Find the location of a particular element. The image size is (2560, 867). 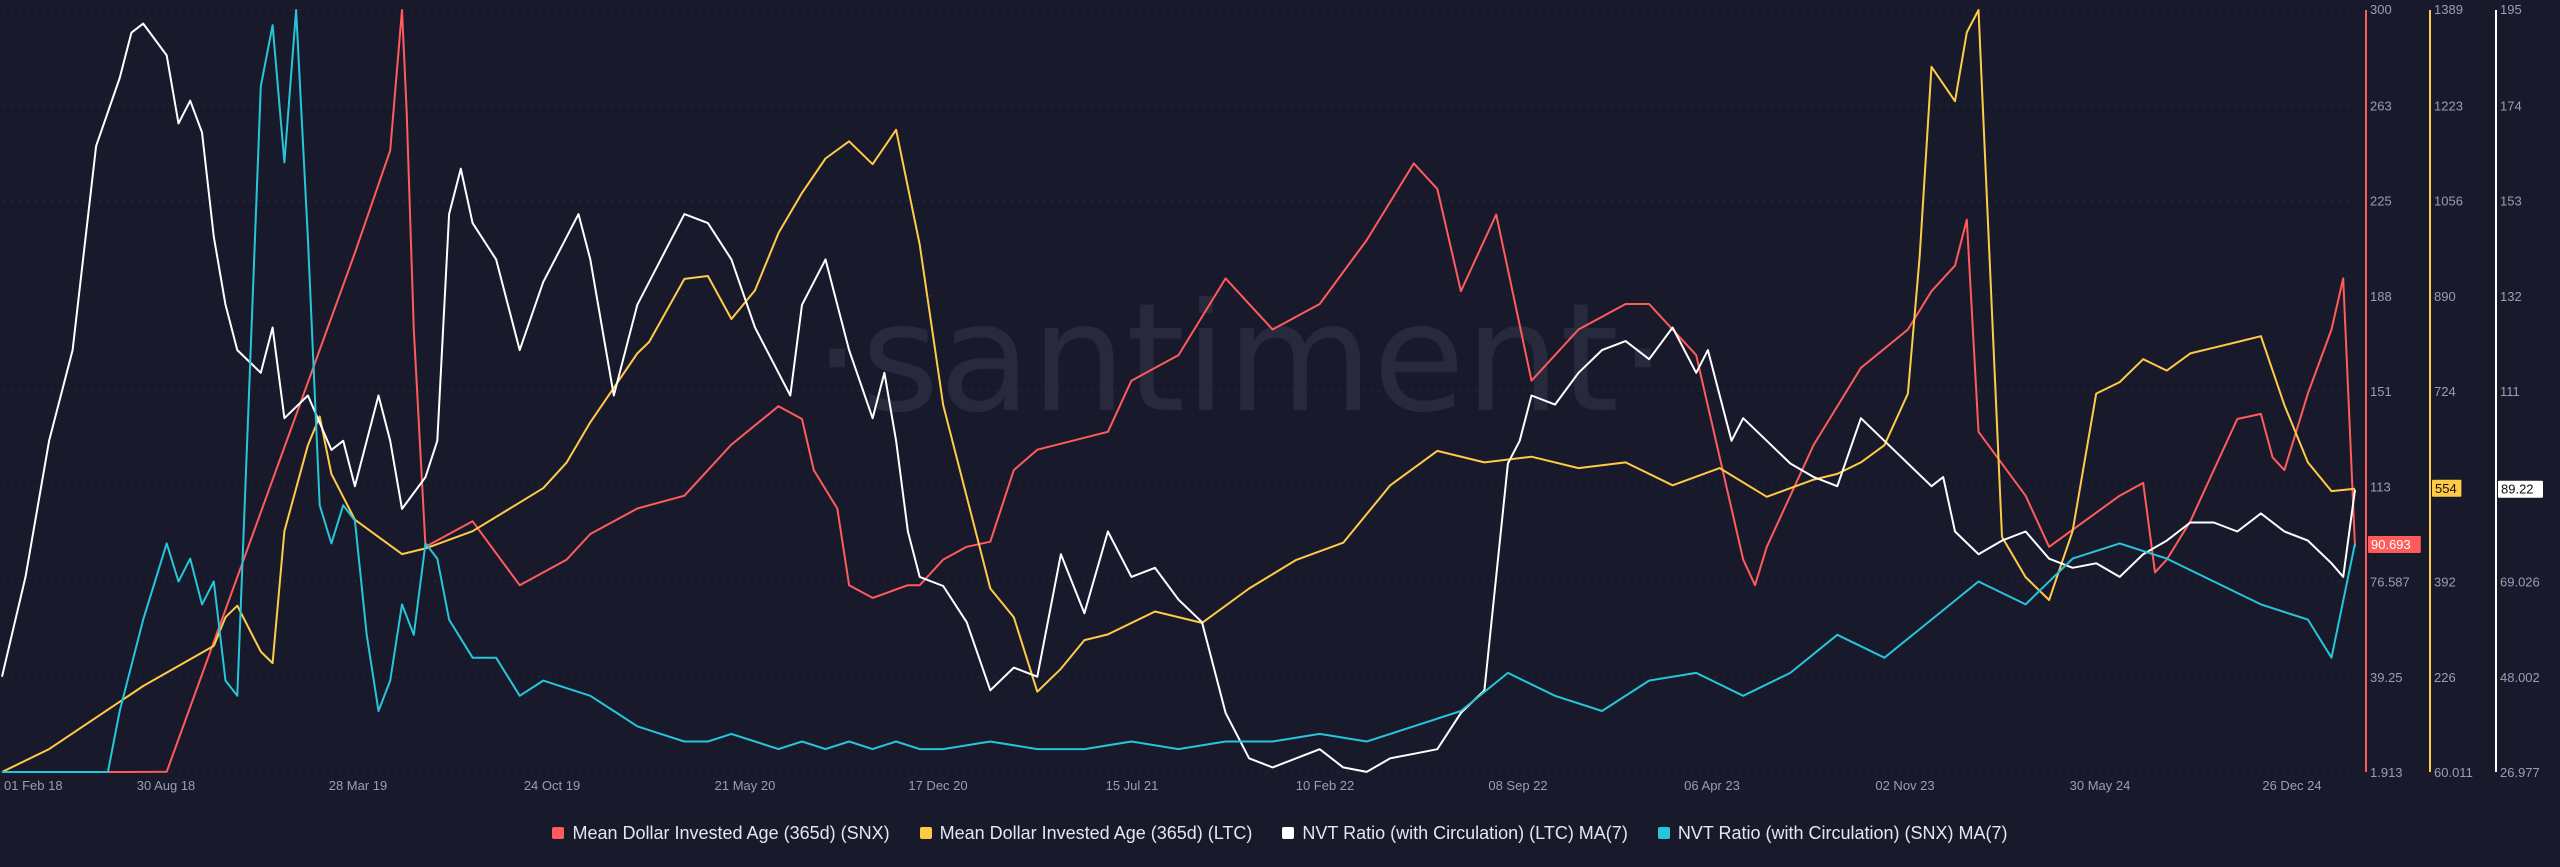

legend-label: NVT Ratio (with Circulation) (SNX) MA(7) is located at coordinates (1842, 832).